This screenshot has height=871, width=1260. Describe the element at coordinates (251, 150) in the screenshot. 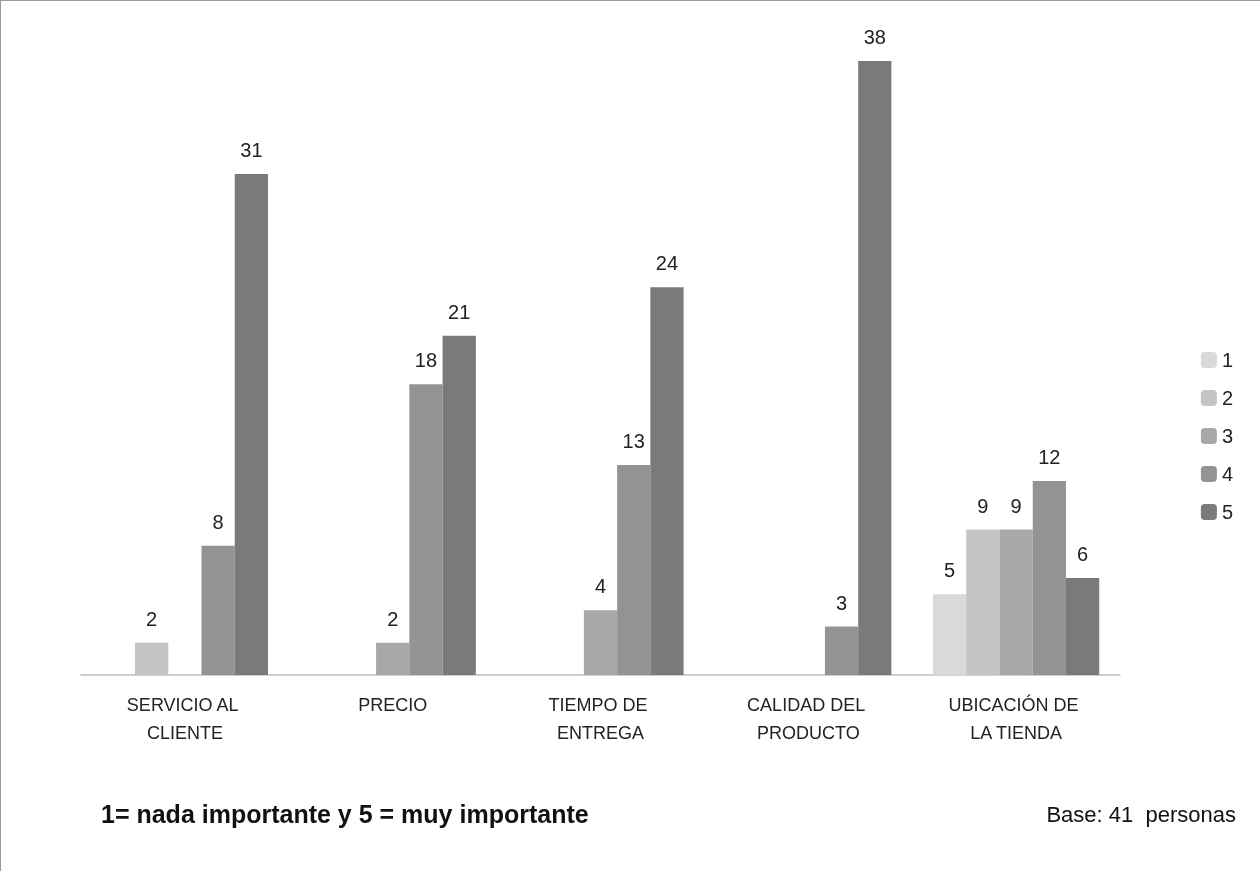

I see `data-label: 31` at that location.